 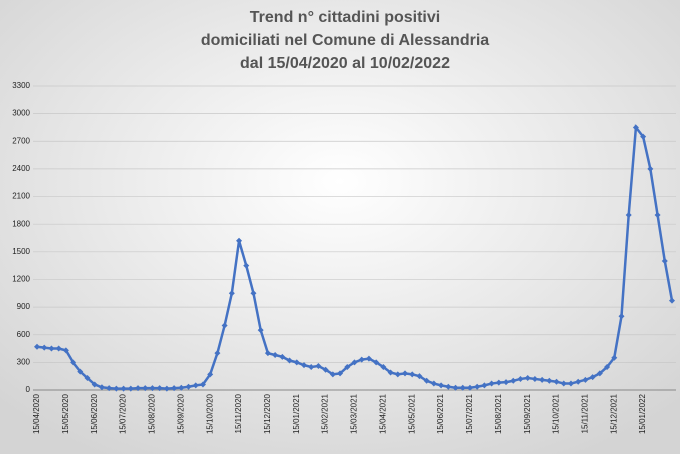 I want to click on x-tick-label: 15/04/2020, so click(x=36, y=413).